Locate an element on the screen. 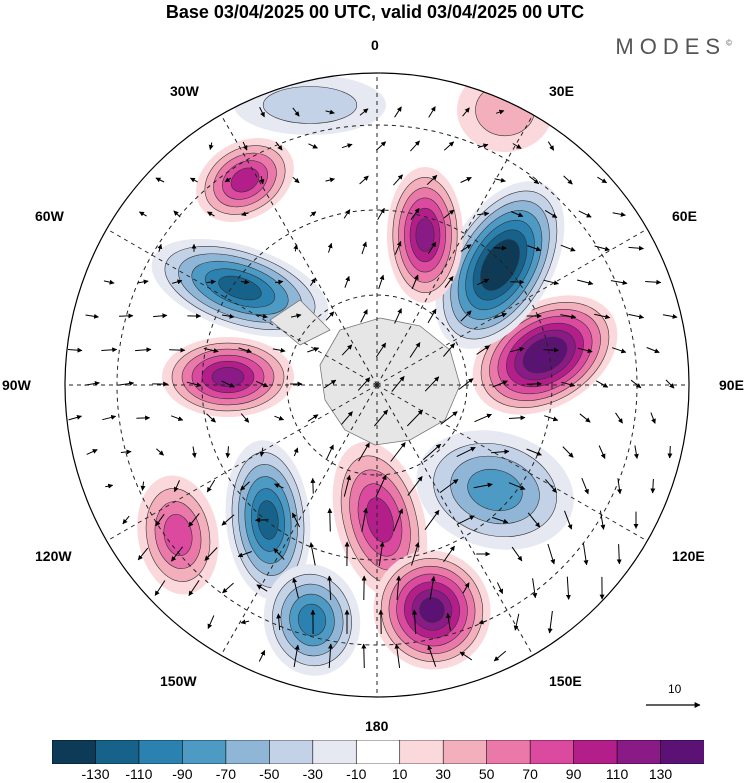  lon-label-120w: 120W is located at coordinates (53, 556).